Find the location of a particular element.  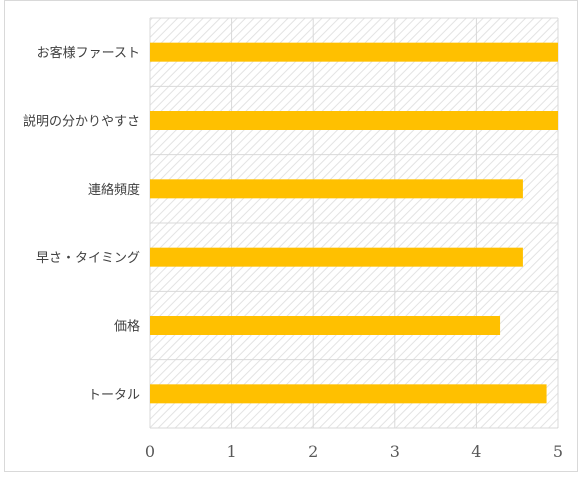

x-tick-label: 1 is located at coordinates (232, 451).